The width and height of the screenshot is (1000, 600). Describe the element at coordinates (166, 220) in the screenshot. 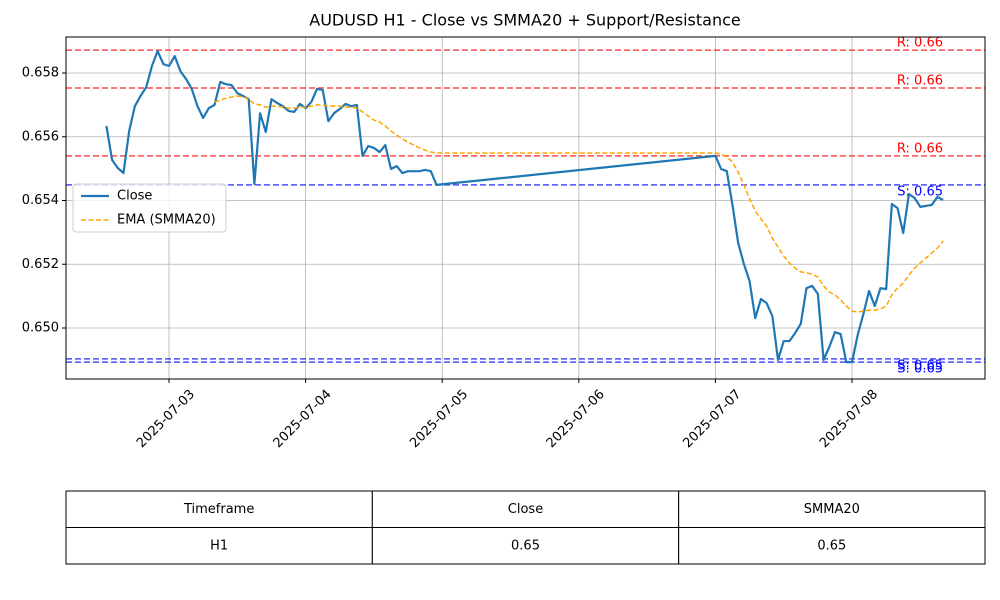

I see `legend-label: EMA (SMMA20)` at that location.